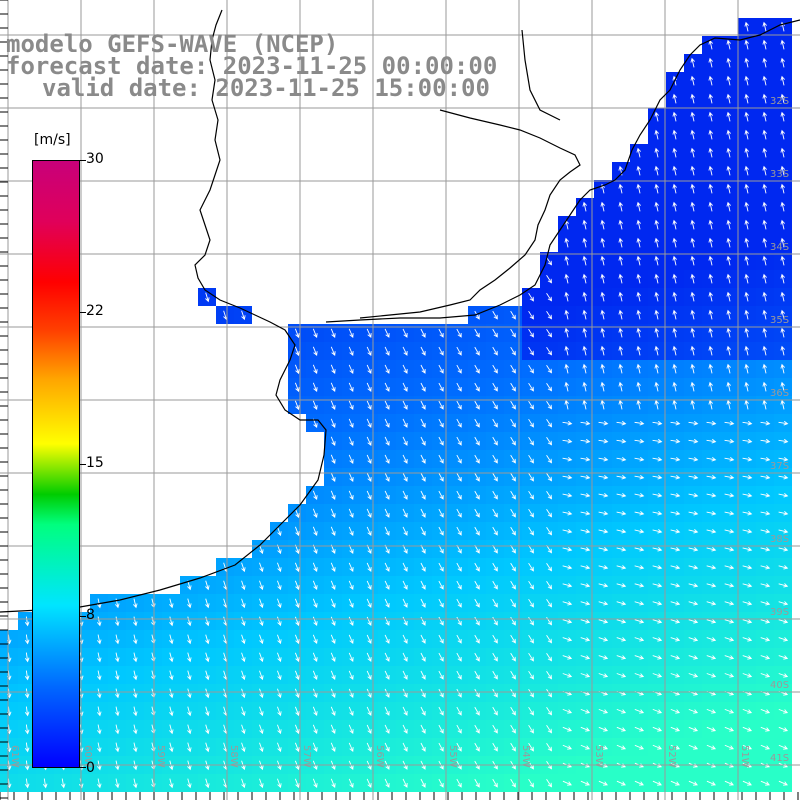 This screenshot has width=800, height=800. Describe the element at coordinates (598, 756) in the screenshot. I see `longitude-label: 53W` at that location.